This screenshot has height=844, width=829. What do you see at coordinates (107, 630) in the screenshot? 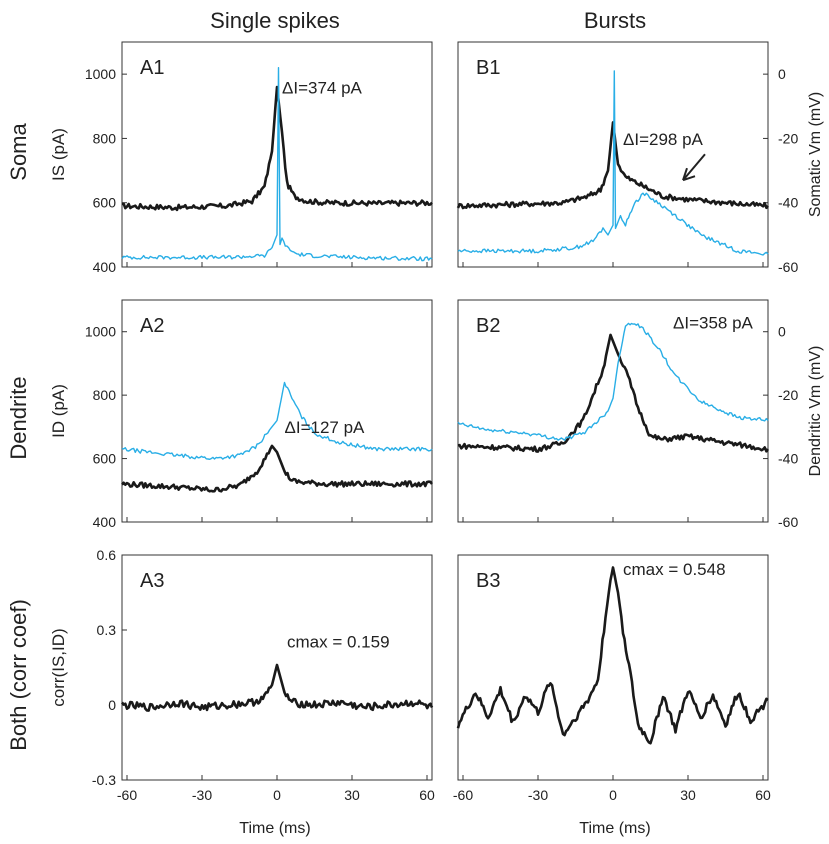
I see `y-tick-label: 0.3` at bounding box center [107, 630].